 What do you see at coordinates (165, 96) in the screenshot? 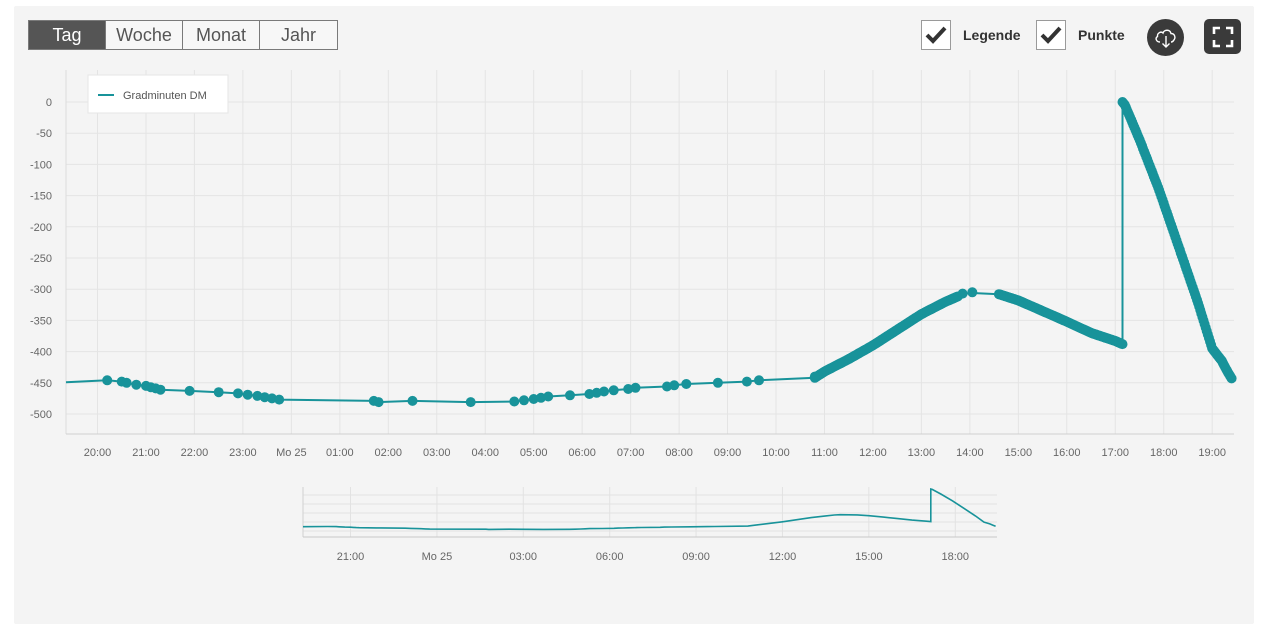
I see `legend-entry: Gradminuten DM` at bounding box center [165, 96].